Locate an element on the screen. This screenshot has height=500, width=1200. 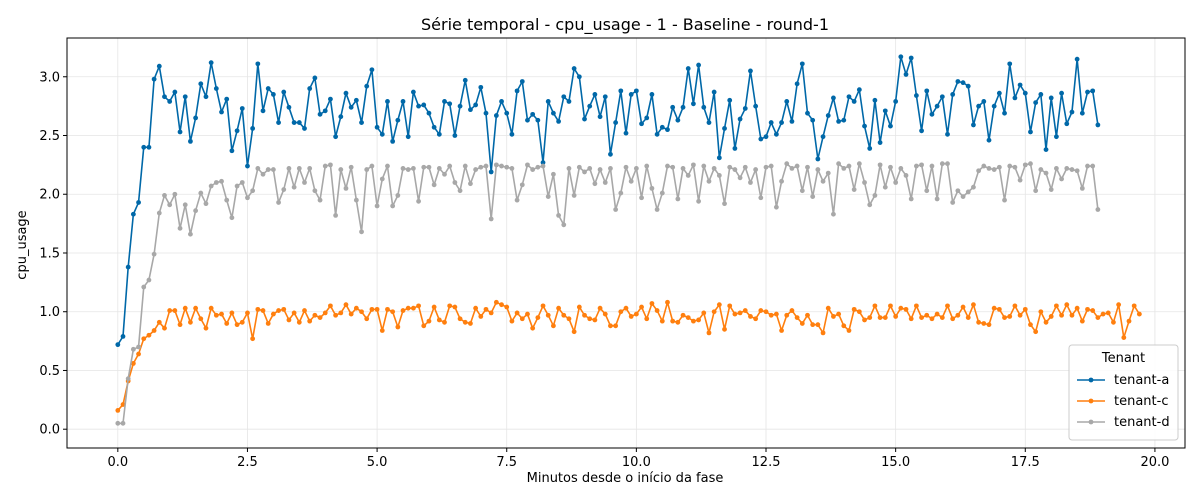
x-axis-title: Minutos desde o início da fase is located at coordinates (625, 478).